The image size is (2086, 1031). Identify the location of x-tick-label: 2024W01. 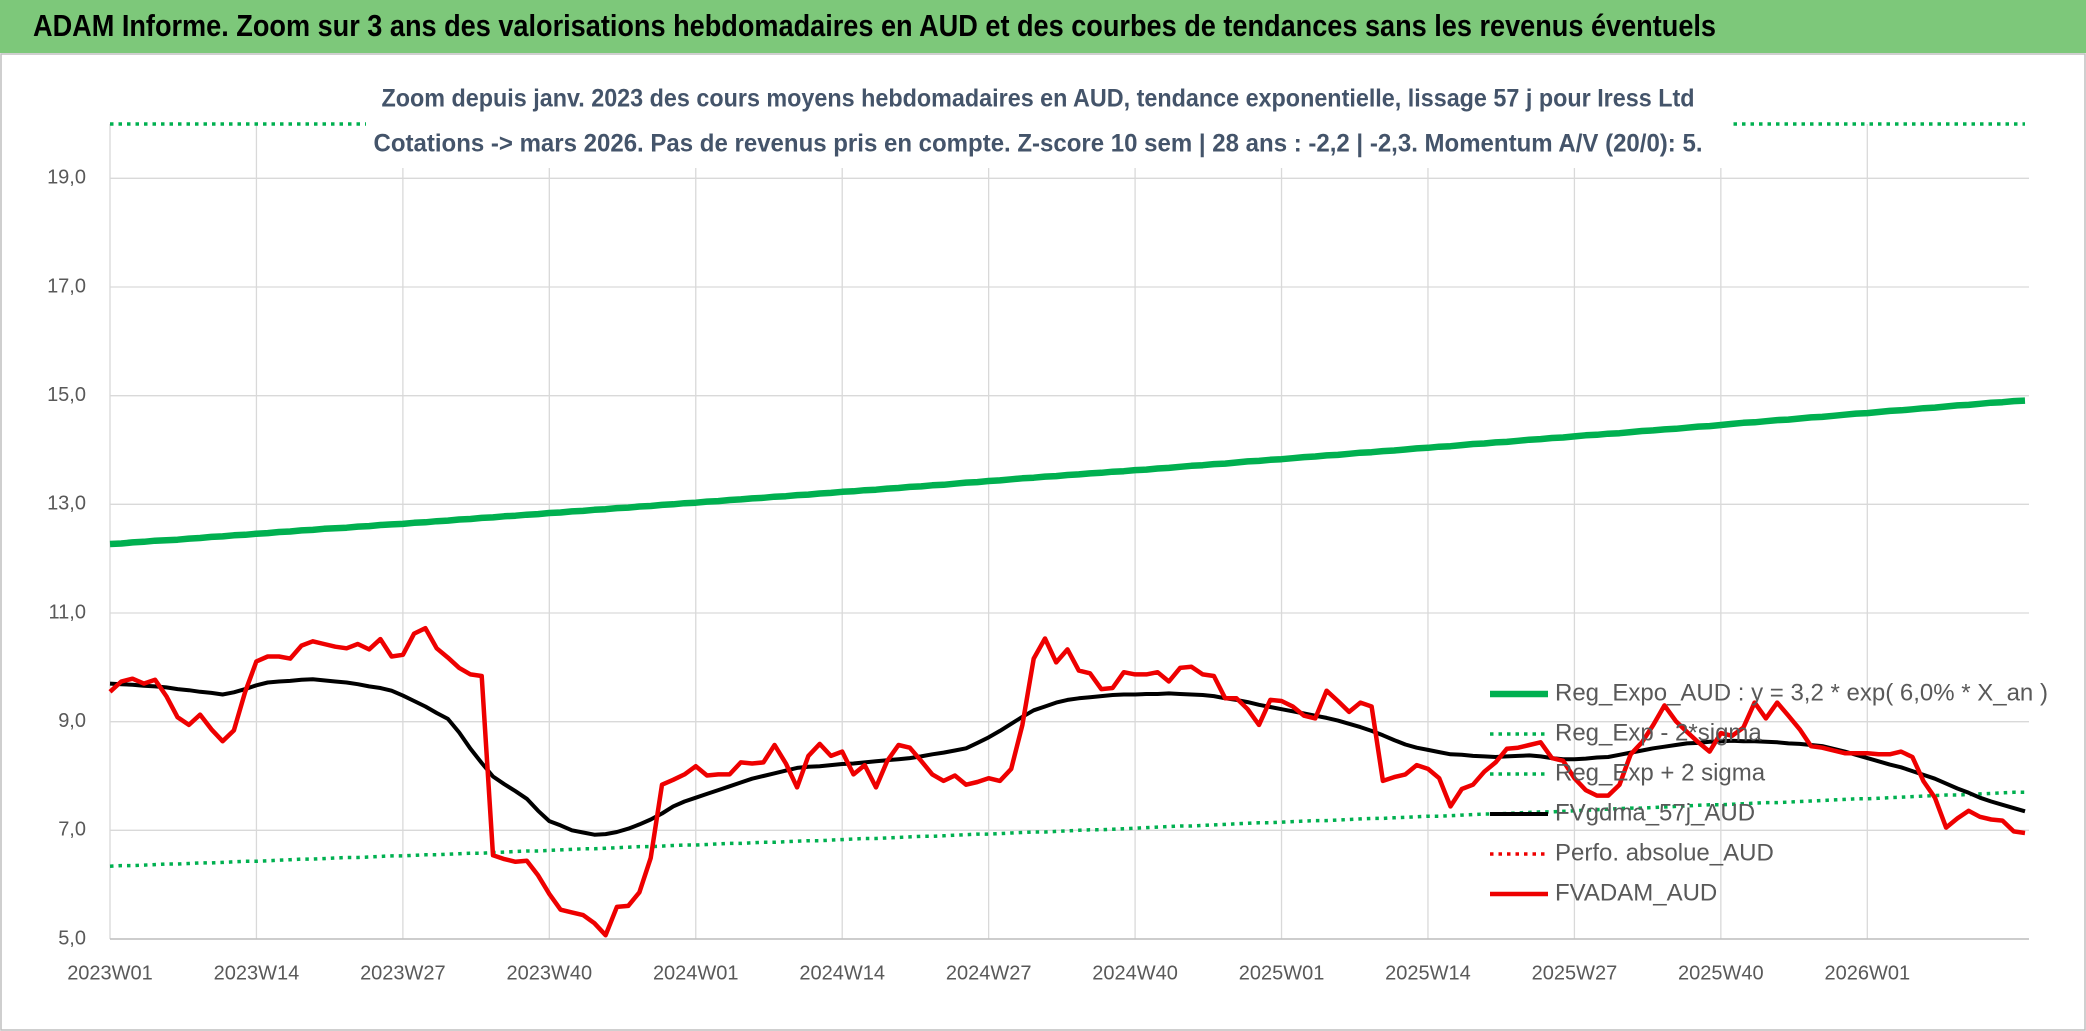
(696, 973).